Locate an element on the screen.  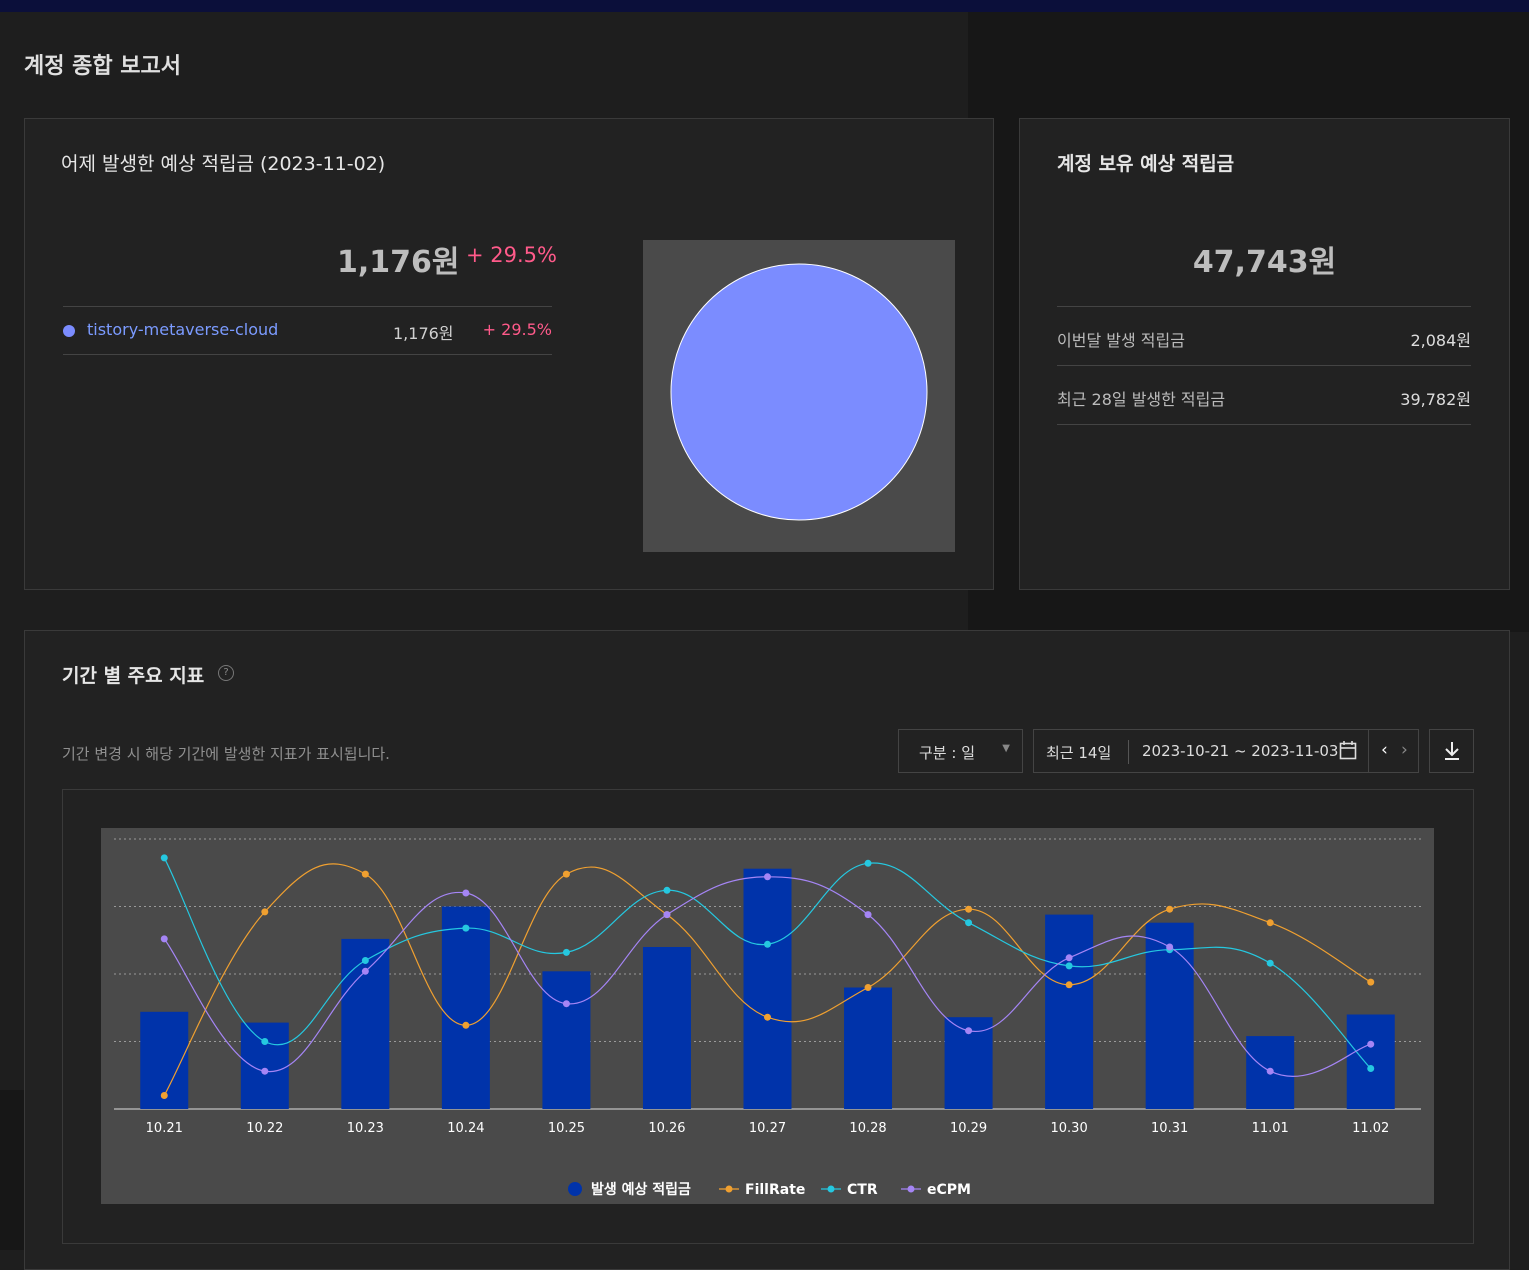
yesterday-change: + 29.5% is located at coordinates (511, 255).